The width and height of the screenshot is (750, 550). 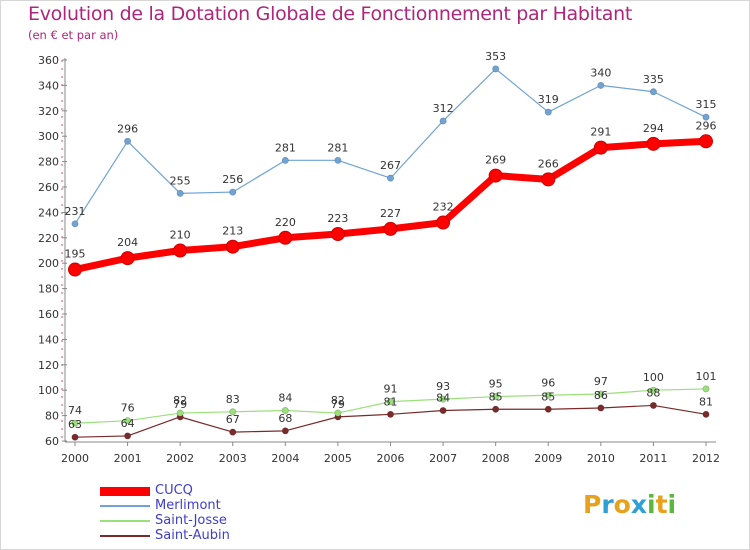 I want to click on x-tick-label: 2008, so click(x=496, y=458).